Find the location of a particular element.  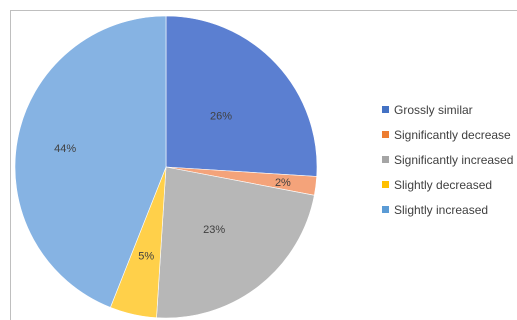

legend-label-grossly-similar: Grossly similar is located at coordinates (433, 110).